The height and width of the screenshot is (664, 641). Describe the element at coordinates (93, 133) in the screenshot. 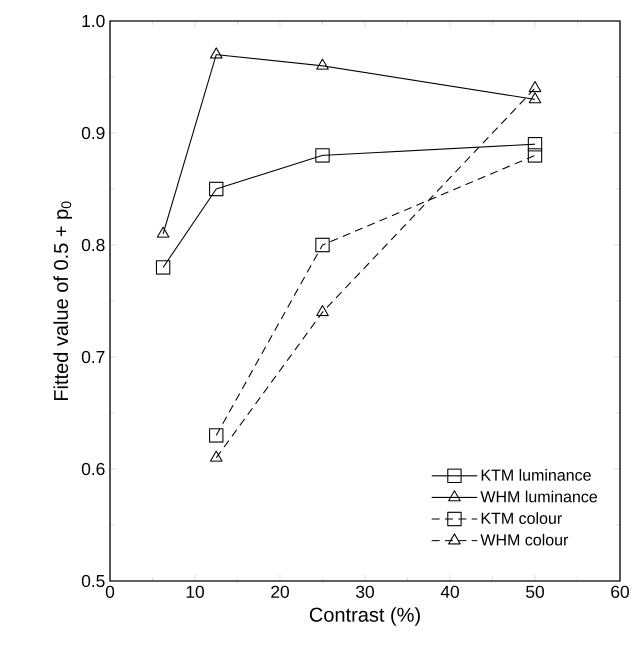

I see `y-tick-label: 0.9` at that location.